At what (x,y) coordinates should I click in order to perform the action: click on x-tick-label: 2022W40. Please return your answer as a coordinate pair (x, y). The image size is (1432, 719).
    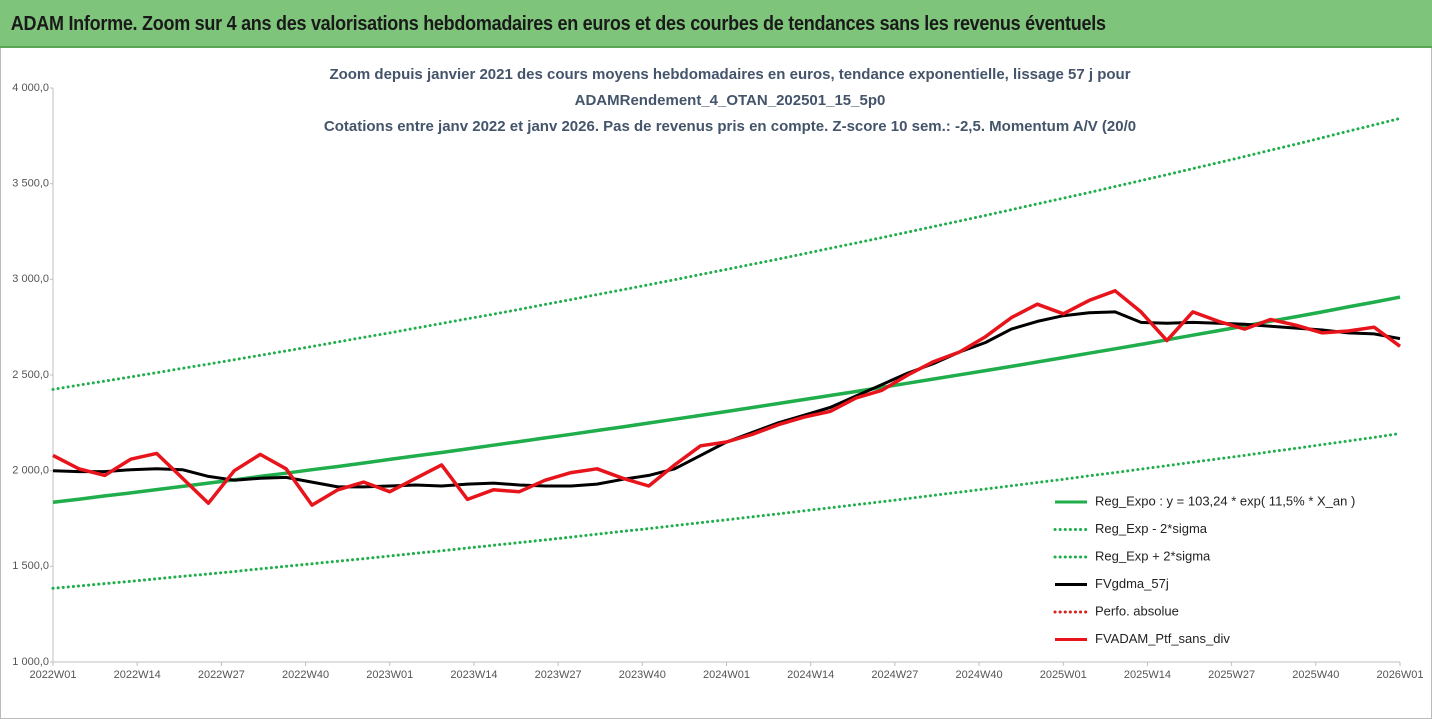
    Looking at the image, I should click on (305, 675).